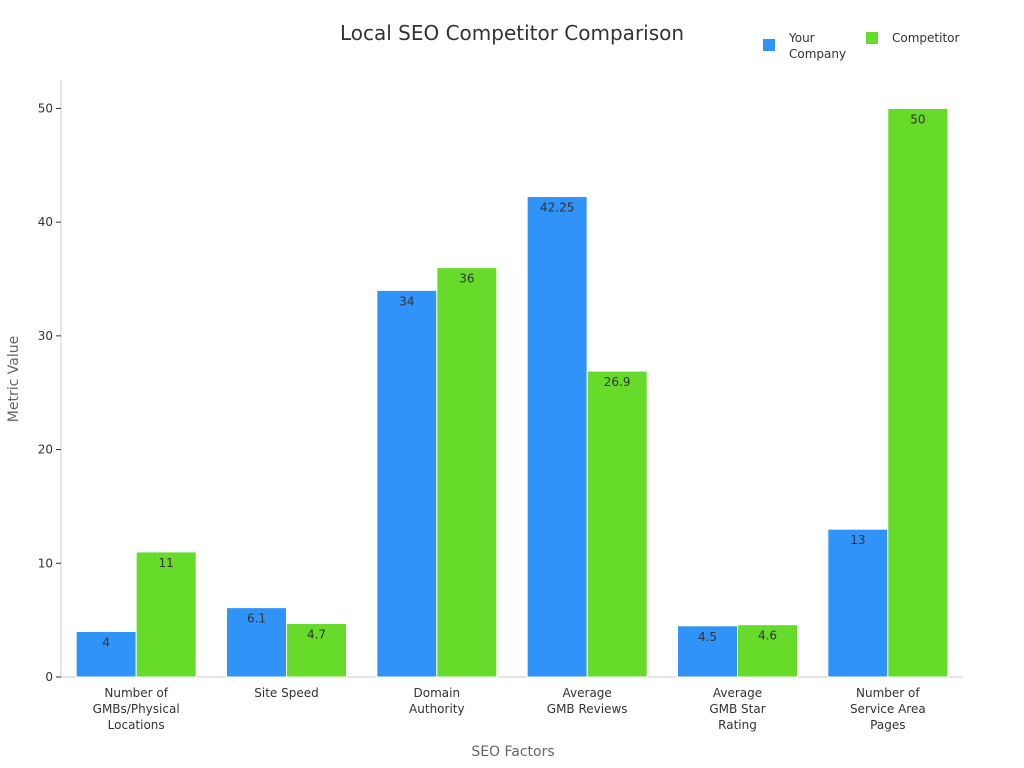 This screenshot has height=768, width=1024. Describe the element at coordinates (925, 38) in the screenshot. I see `legend-label: Competitor` at that location.